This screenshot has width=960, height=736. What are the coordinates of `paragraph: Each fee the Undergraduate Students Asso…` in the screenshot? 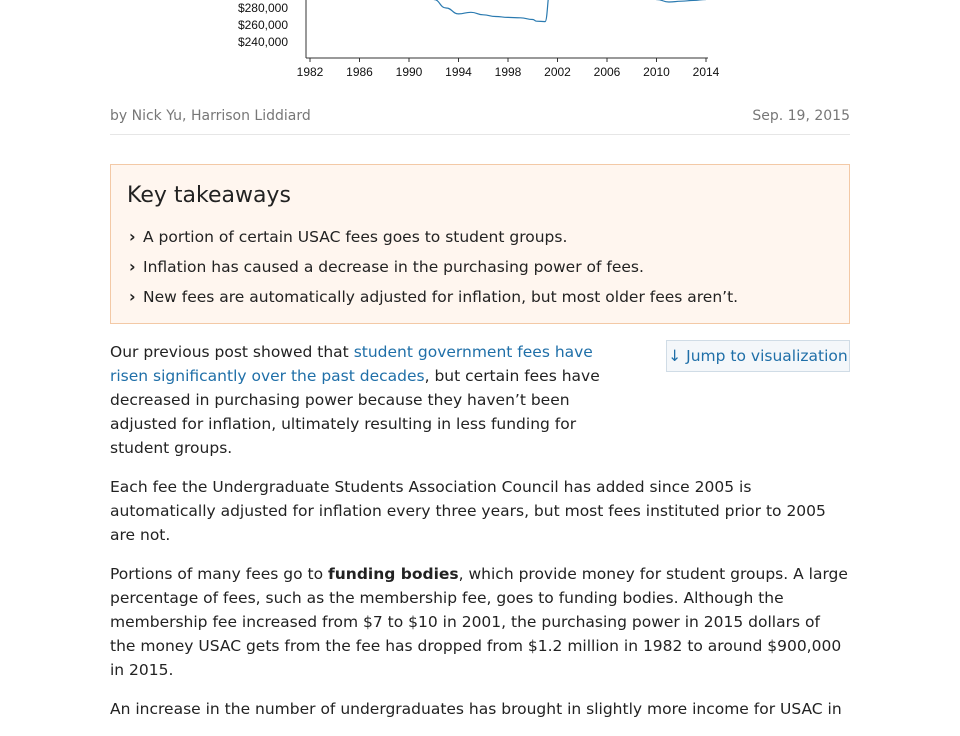 It's located at (468, 511).